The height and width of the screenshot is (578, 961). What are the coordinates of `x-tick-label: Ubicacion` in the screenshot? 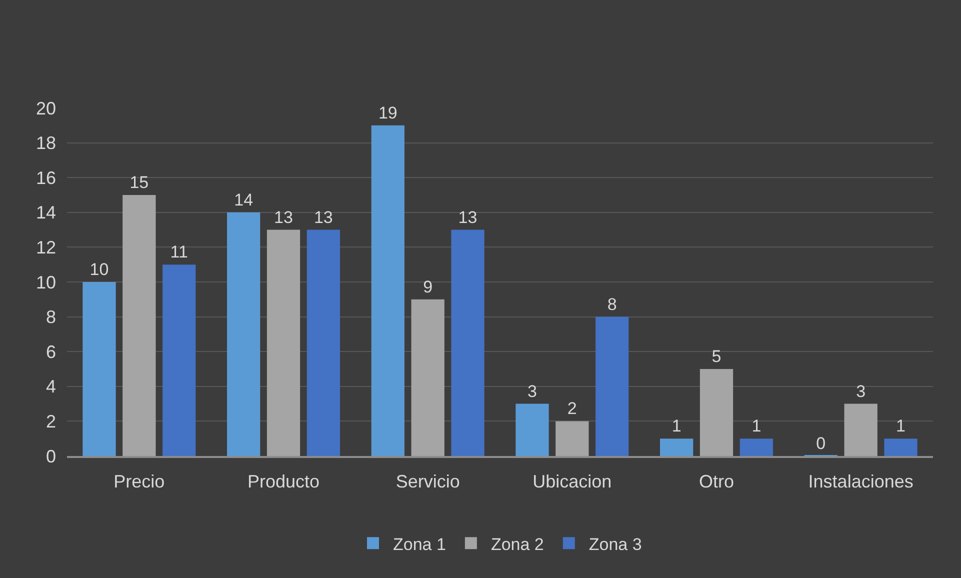 It's located at (572, 482).